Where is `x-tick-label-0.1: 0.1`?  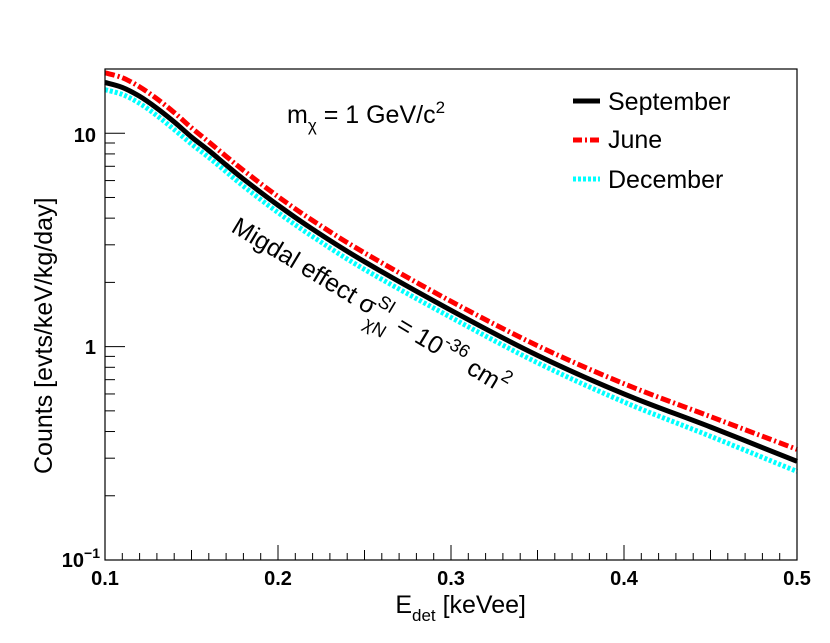 x-tick-label-0.1: 0.1 is located at coordinates (105, 579).